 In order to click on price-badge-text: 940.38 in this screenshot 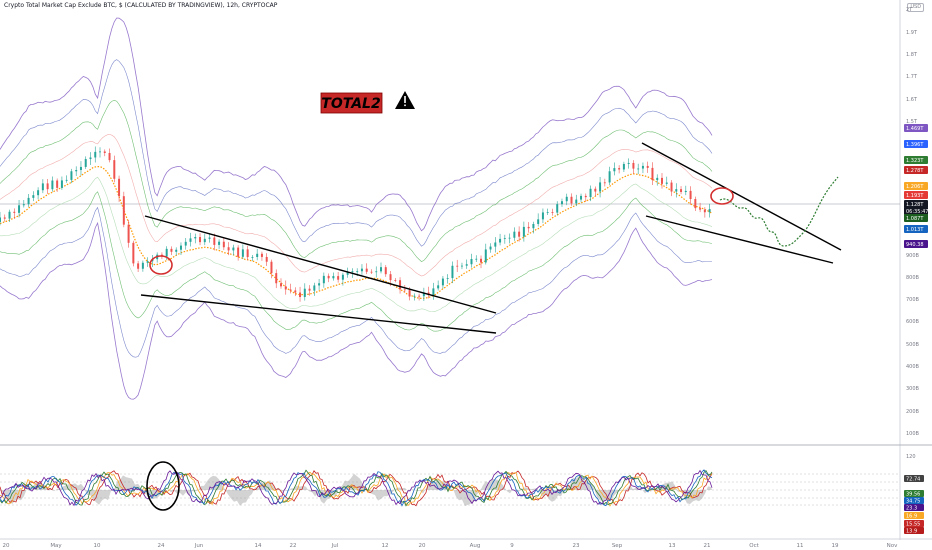, I will do `click(915, 245)`.